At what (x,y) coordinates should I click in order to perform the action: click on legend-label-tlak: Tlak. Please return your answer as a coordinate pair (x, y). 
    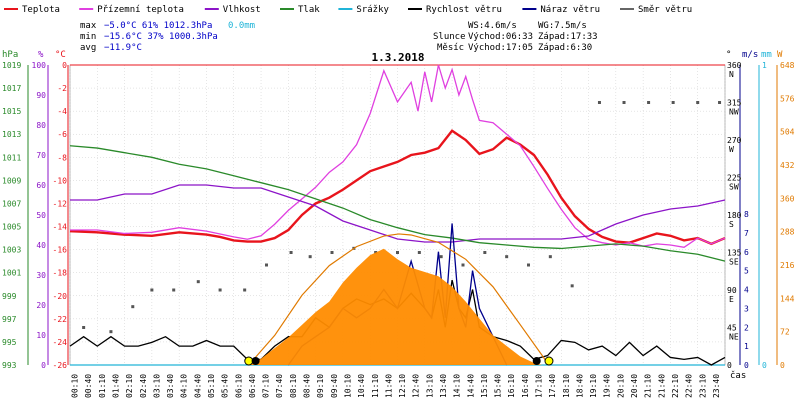
    Looking at the image, I should click on (309, 10).